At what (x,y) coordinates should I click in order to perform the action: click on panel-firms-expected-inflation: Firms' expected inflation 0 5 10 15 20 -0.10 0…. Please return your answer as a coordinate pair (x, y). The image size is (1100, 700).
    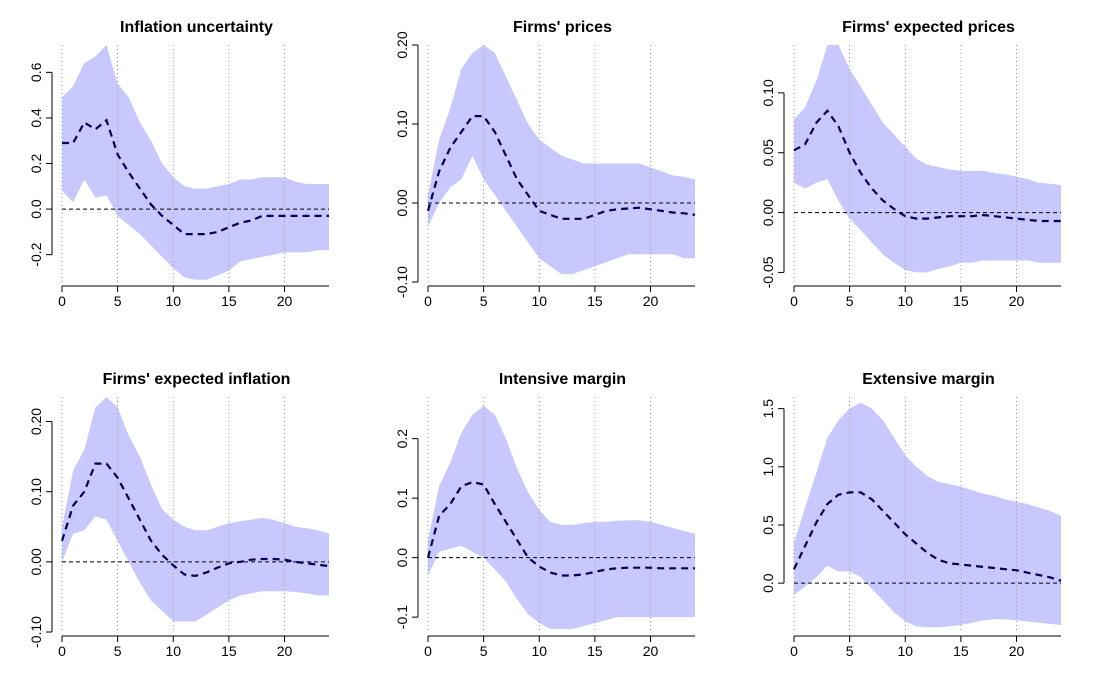
    Looking at the image, I should click on (179, 515).